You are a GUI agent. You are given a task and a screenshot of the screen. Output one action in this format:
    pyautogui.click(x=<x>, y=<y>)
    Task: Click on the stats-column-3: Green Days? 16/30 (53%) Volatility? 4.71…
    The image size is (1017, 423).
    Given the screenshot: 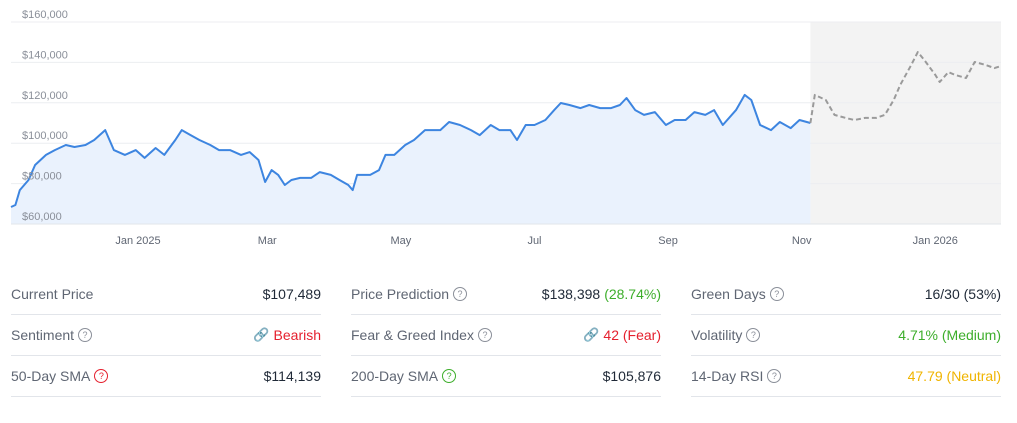 What is the action you would take?
    pyautogui.click(x=846, y=335)
    